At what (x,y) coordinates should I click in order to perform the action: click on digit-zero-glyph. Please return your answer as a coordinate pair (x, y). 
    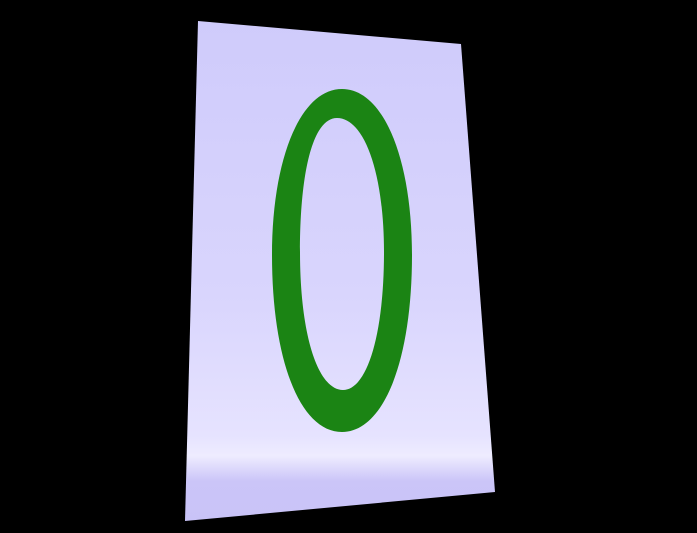
    Looking at the image, I should click on (342, 260).